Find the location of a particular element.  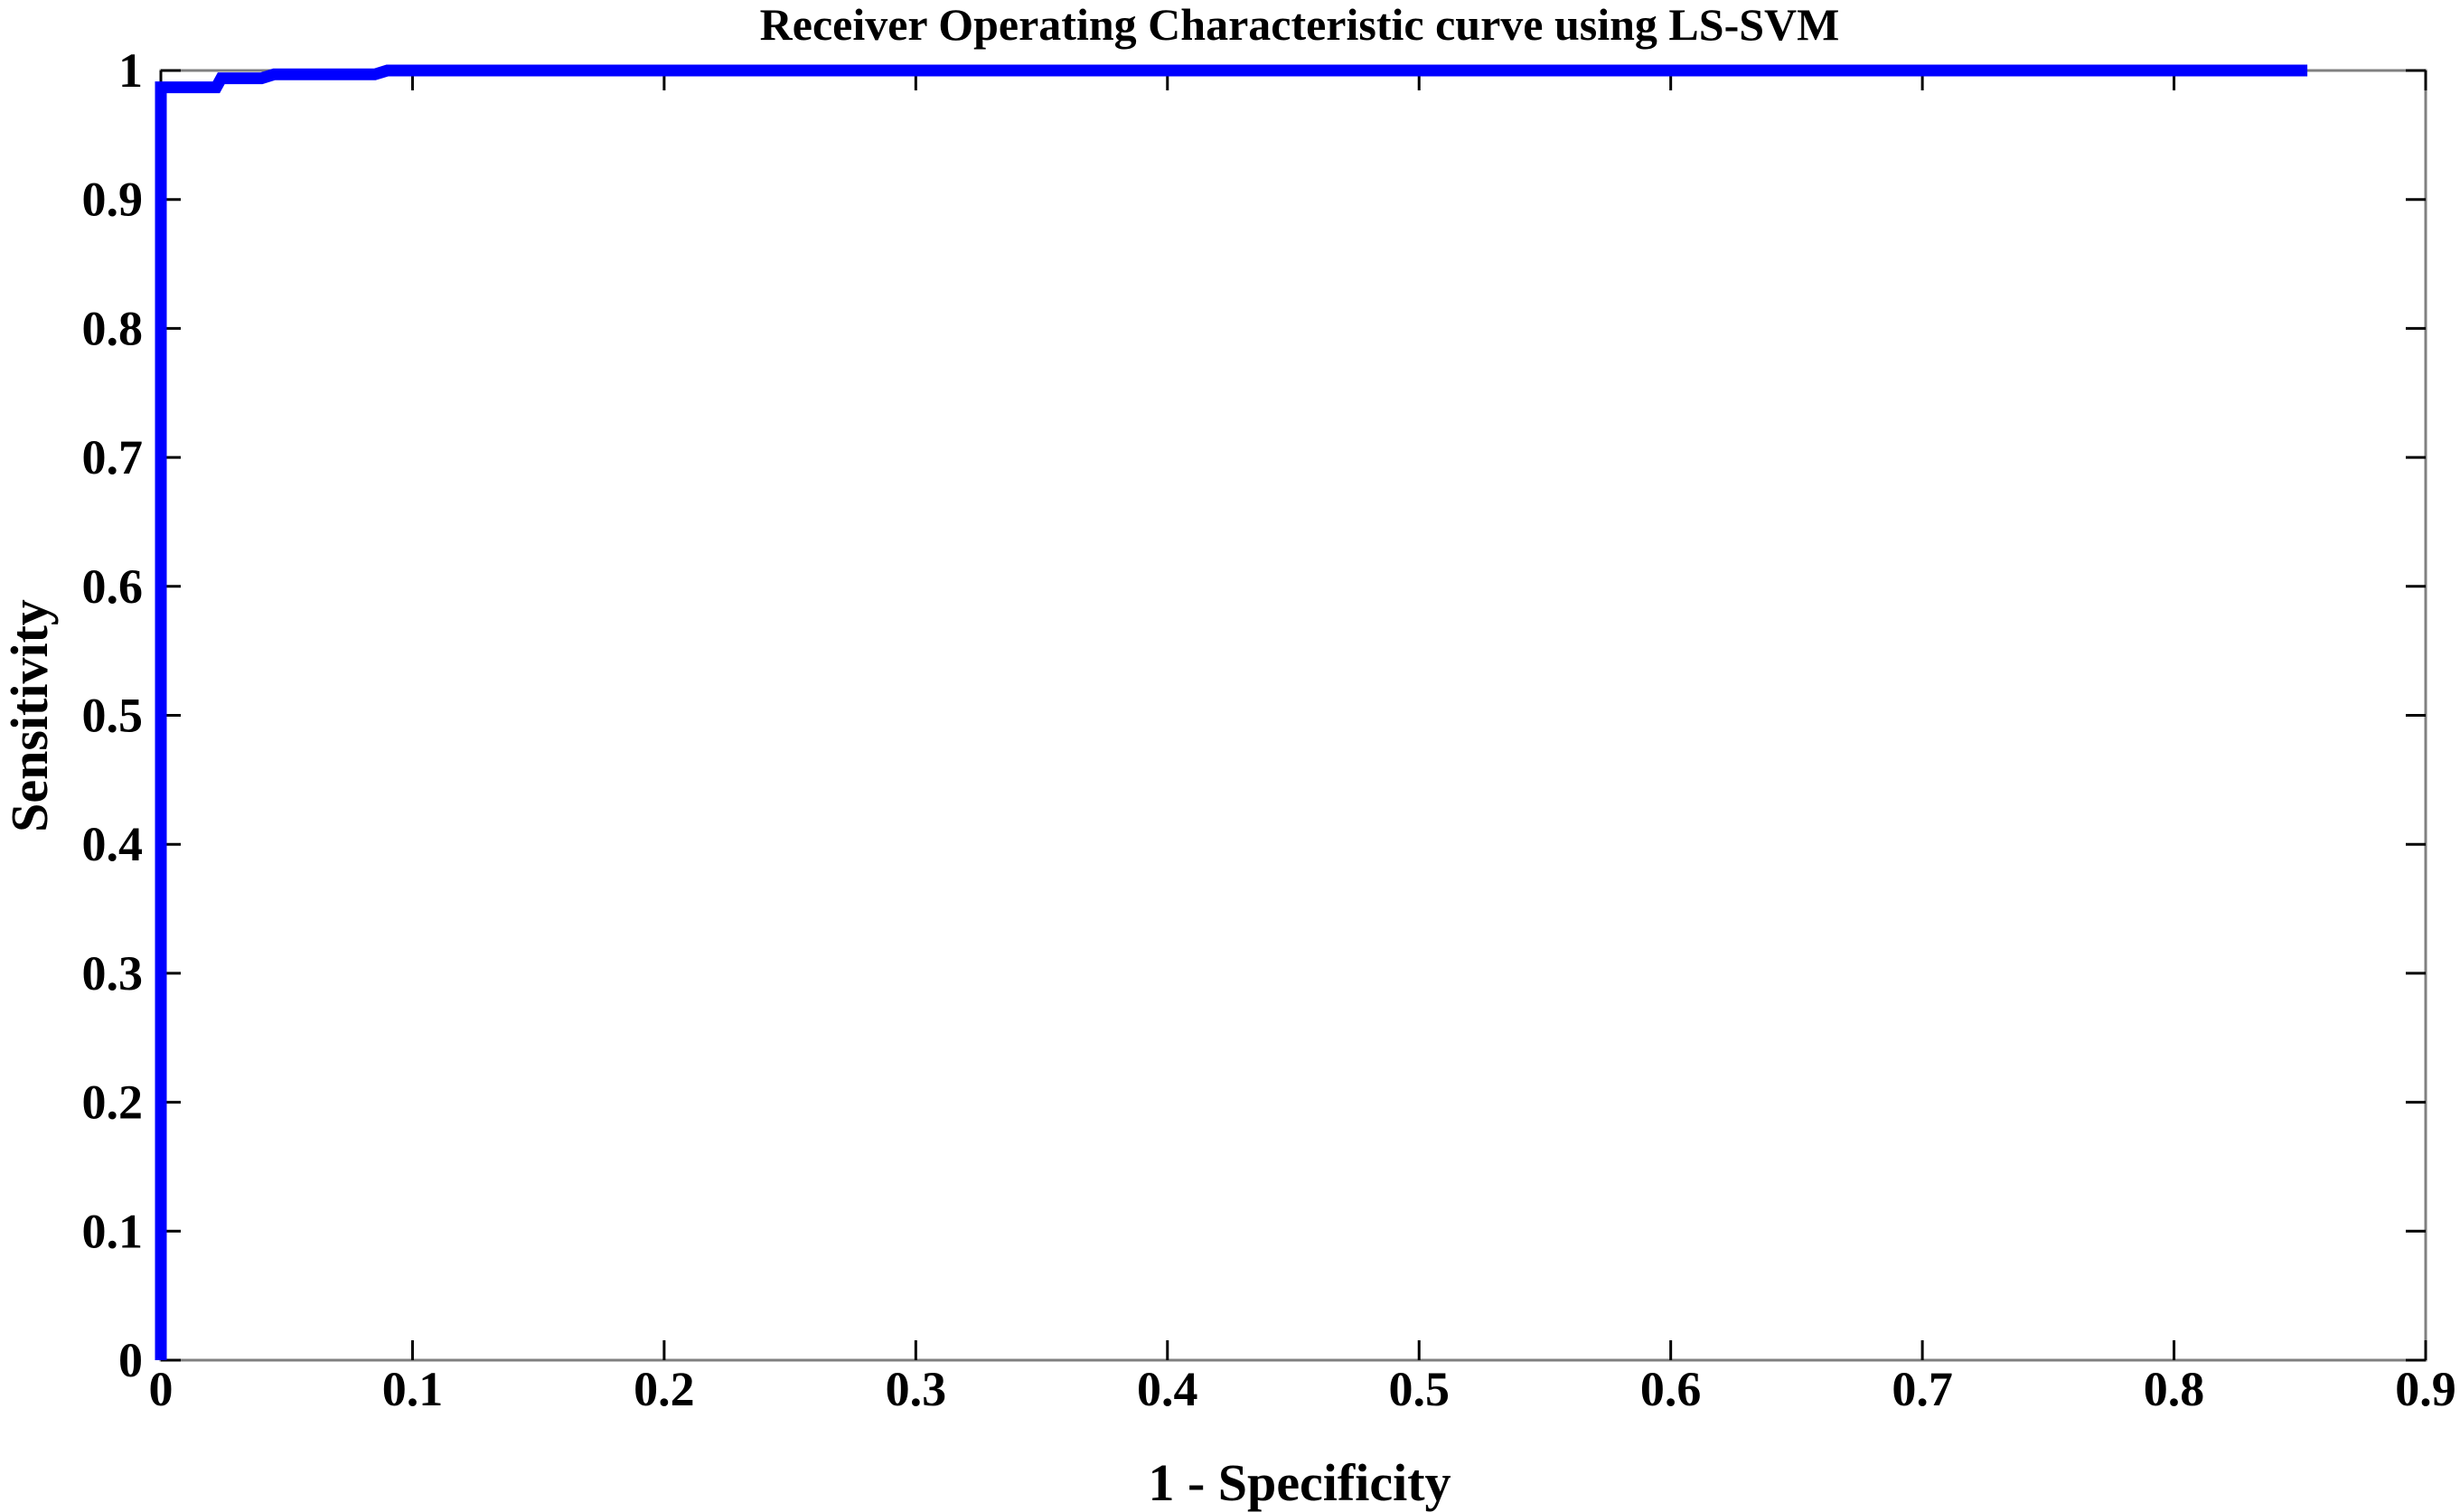

y-tick-label: 0.7 is located at coordinates (113, 457).